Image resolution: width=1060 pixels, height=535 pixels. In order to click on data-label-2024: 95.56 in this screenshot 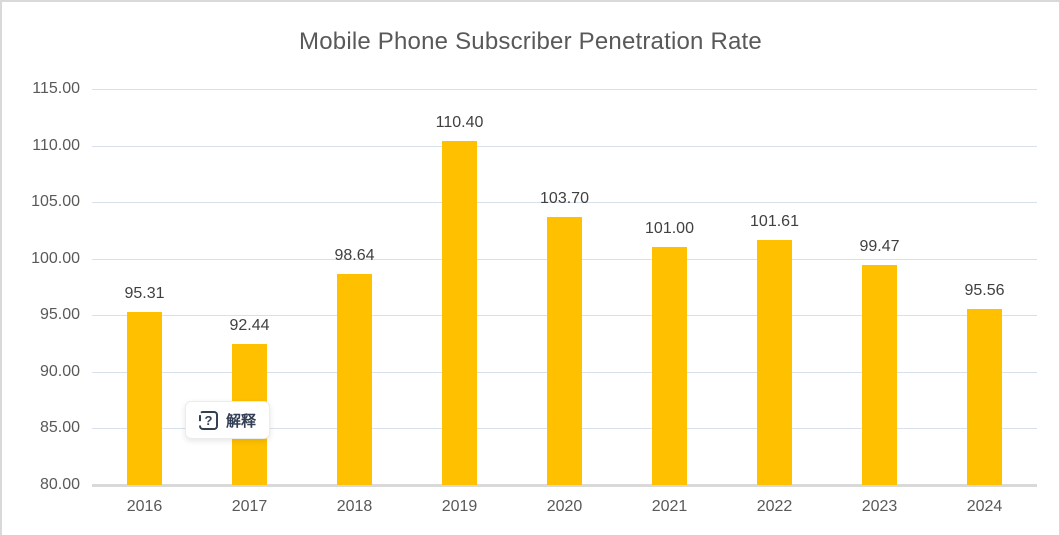, I will do `click(984, 290)`.